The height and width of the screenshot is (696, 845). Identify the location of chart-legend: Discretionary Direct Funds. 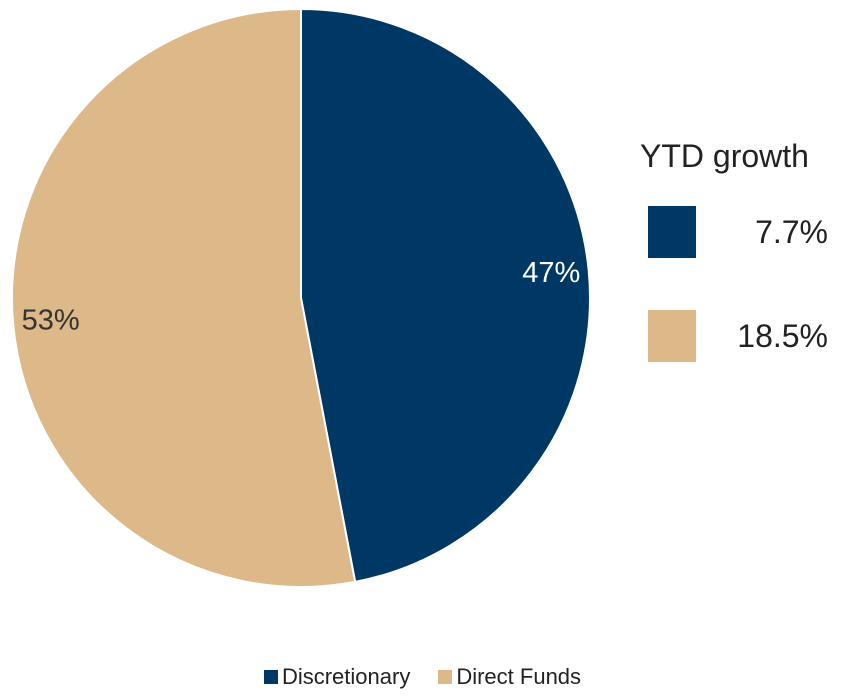
(422, 677).